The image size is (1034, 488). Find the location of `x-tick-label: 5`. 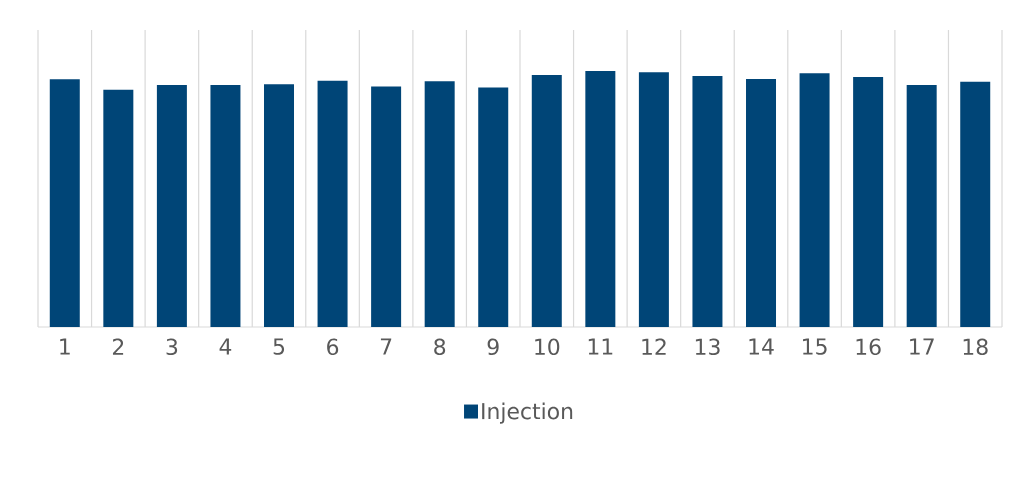

x-tick-label: 5 is located at coordinates (279, 346).